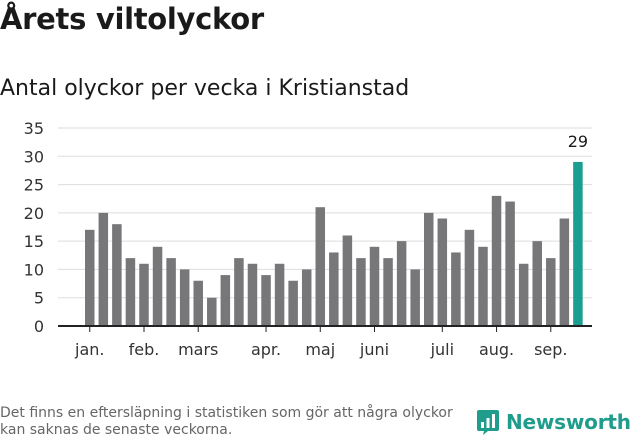  What do you see at coordinates (374, 349) in the screenshot?
I see `month-label: juni` at bounding box center [374, 349].